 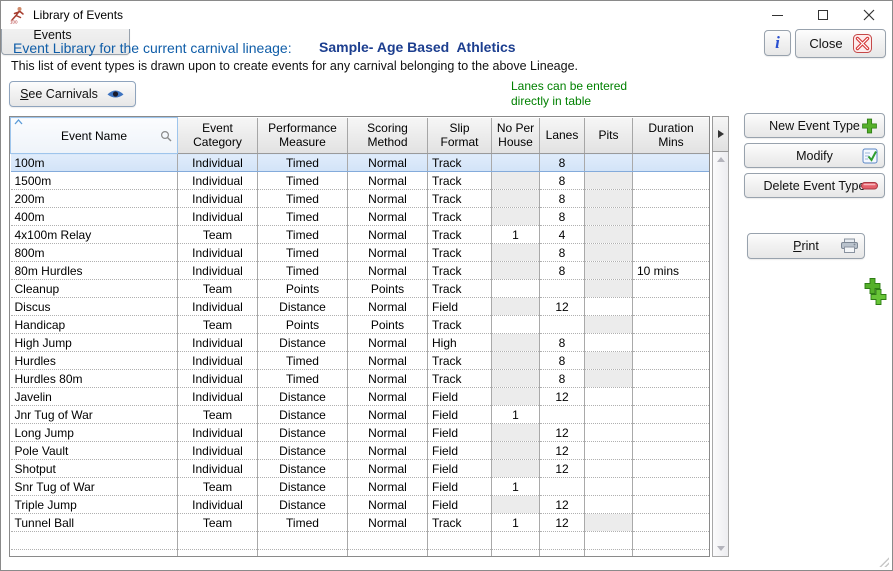 I want to click on maximize-button, so click(x=823, y=15).